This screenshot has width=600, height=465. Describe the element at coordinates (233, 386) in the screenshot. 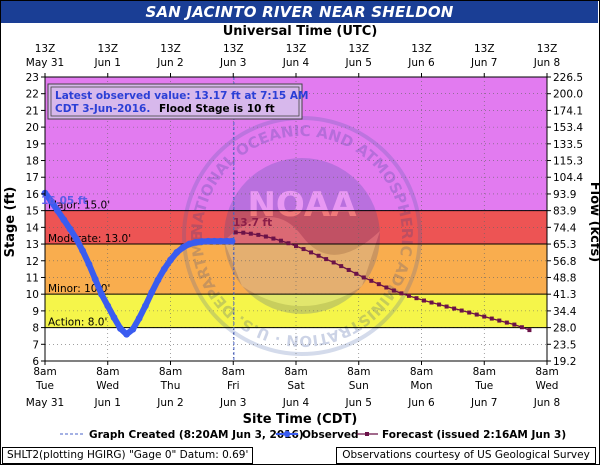

I see `site-tick-day: Fri` at that location.